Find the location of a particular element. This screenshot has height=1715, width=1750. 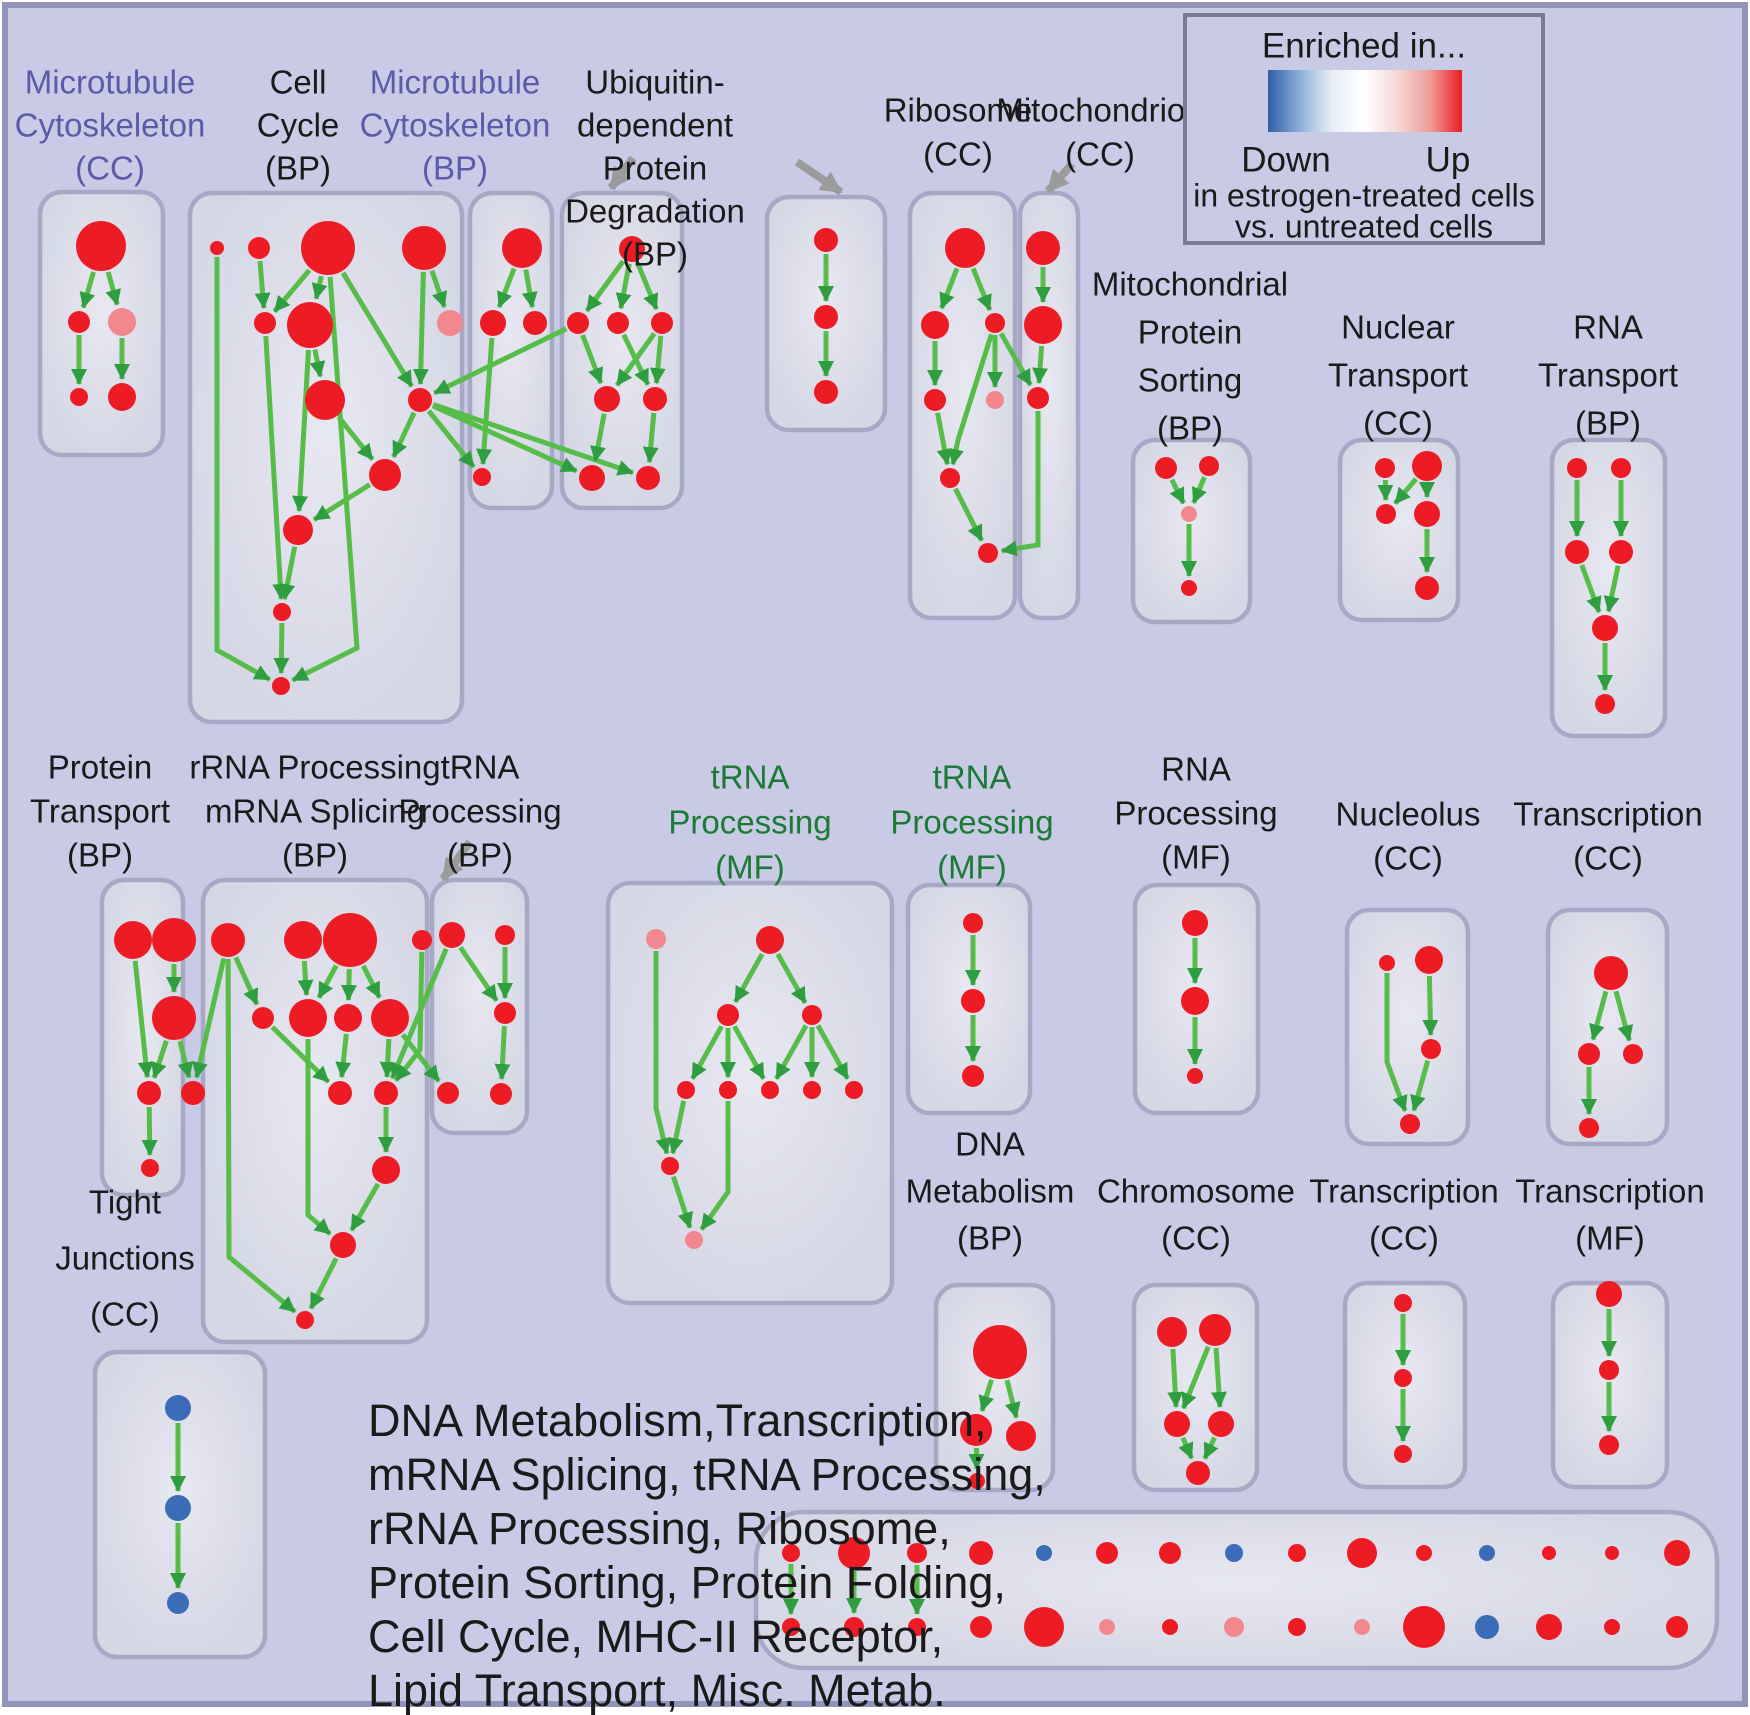

label-mitochondrial-protein-sorting-bp-line0: Mitochondrial is located at coordinates (1190, 284).